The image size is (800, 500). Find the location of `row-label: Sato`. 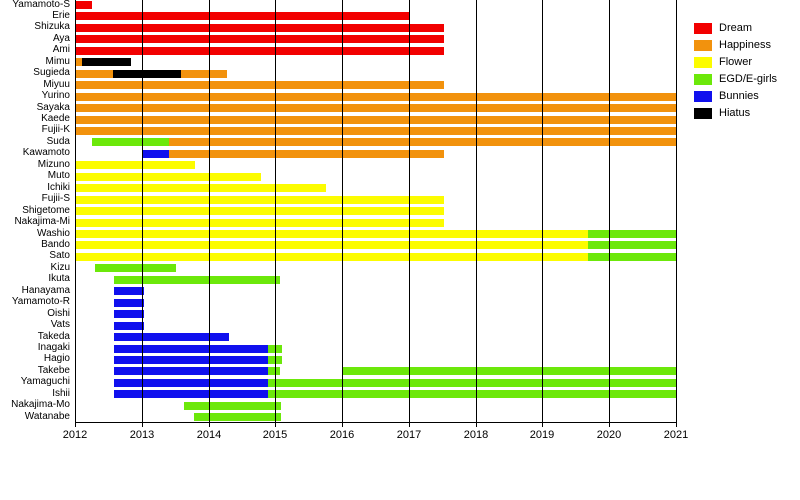

row-label: Sato is located at coordinates (59, 256).